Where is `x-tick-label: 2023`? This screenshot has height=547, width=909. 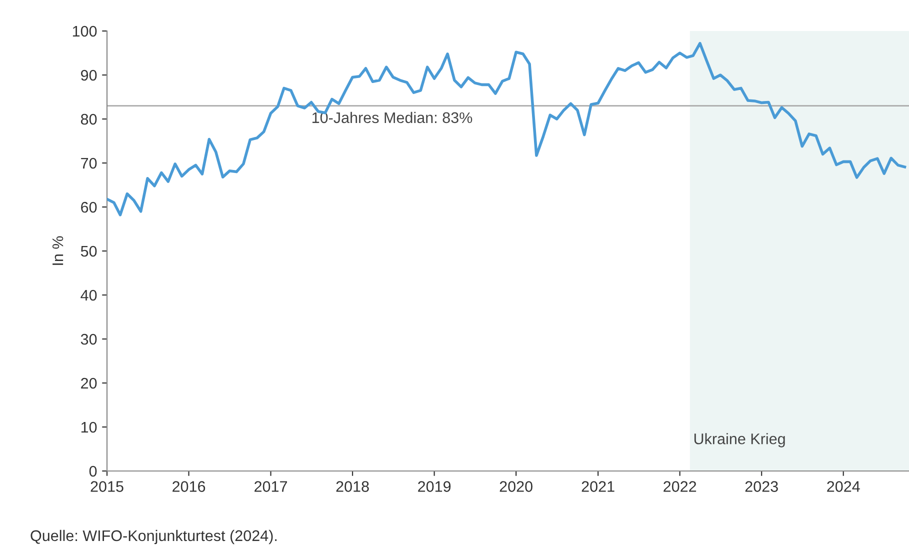
x-tick-label: 2023 is located at coordinates (761, 486).